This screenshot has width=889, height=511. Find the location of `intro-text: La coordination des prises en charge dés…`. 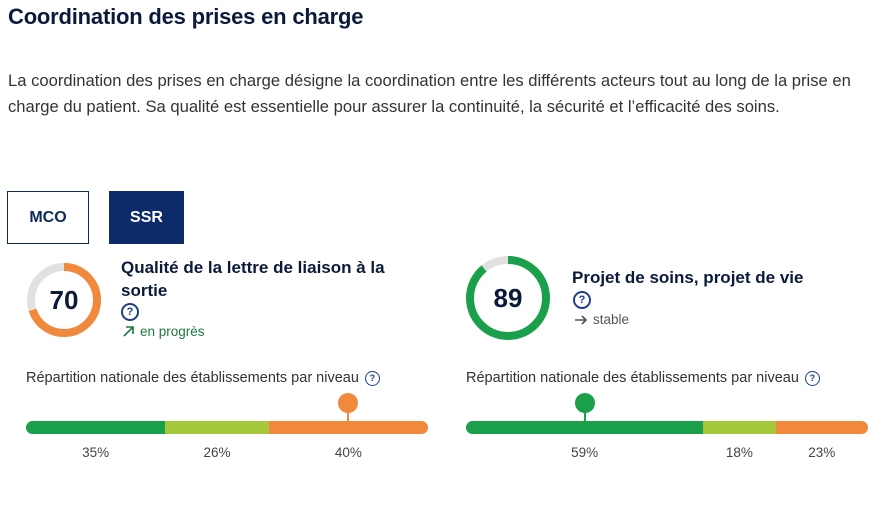

intro-text: La coordination des prises en charge dés… is located at coordinates (429, 93).